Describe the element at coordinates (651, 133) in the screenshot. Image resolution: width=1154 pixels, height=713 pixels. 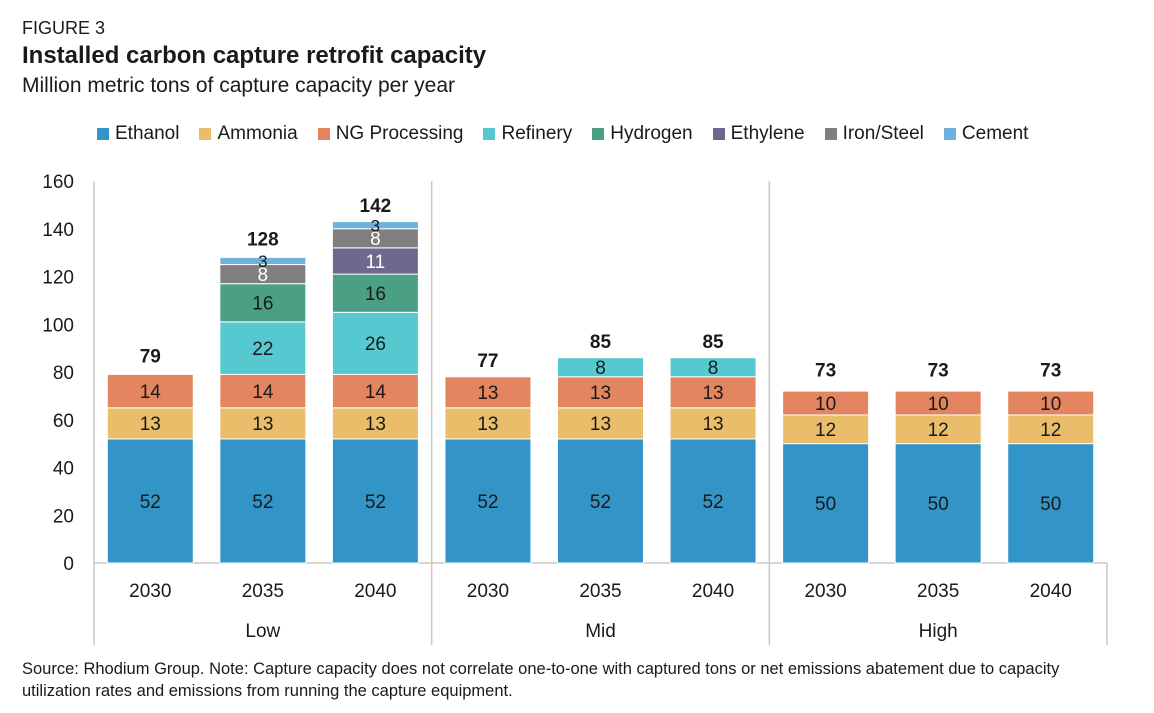
I see `legend-label: Hydrogen` at that location.